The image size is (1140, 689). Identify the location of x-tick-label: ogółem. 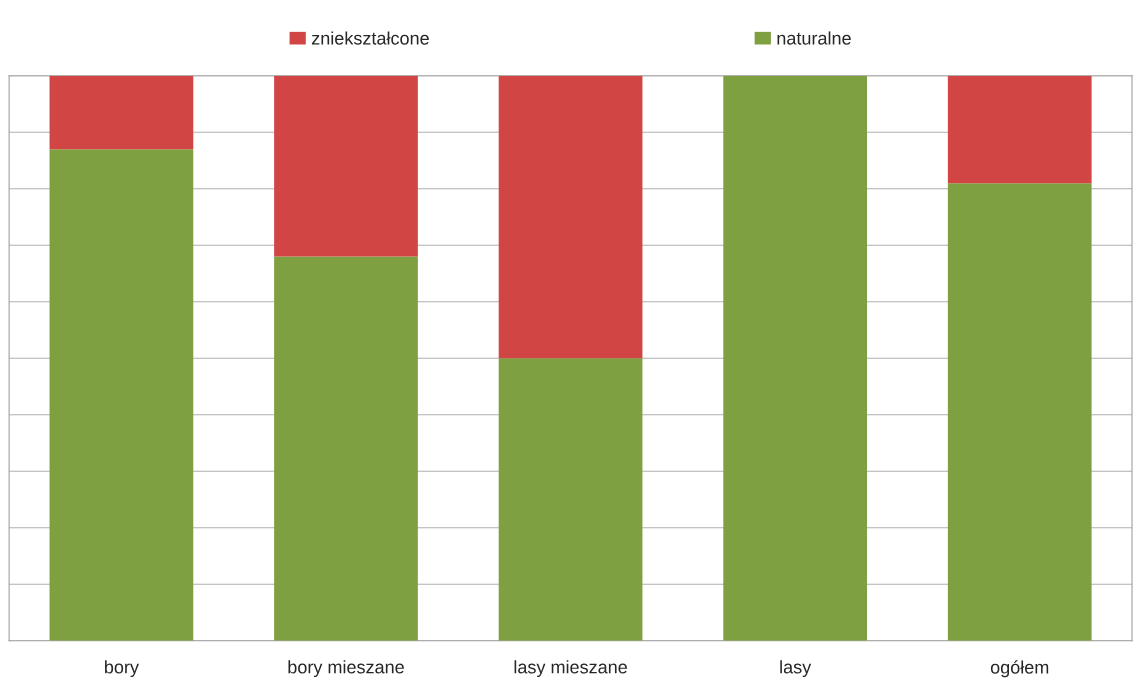
(1019, 669).